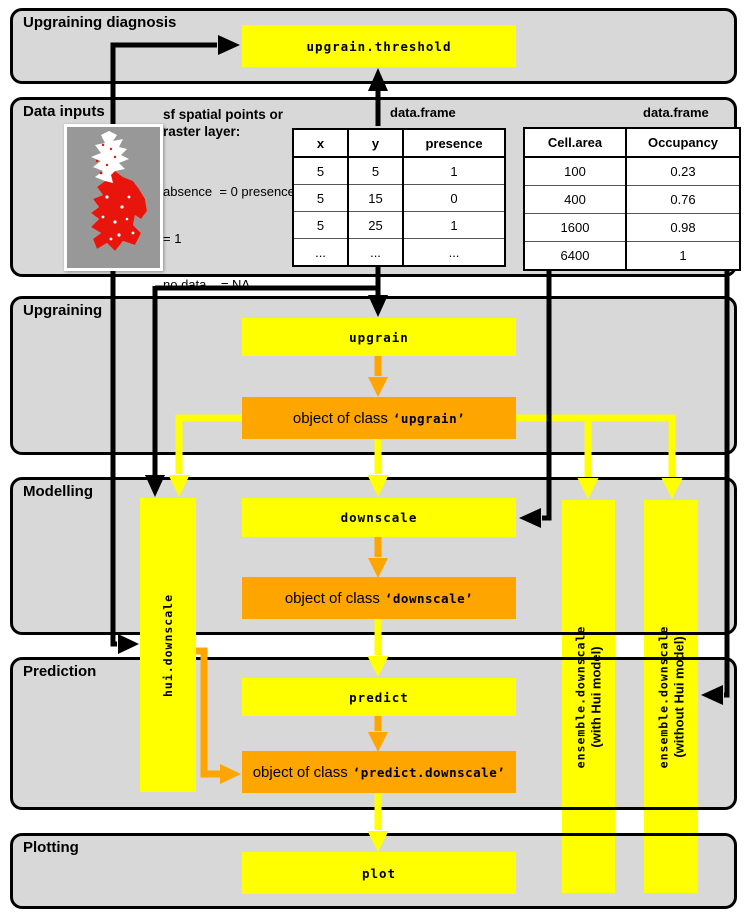 This screenshot has width=747, height=917. I want to click on table-row: 6400 1, so click(632, 255).